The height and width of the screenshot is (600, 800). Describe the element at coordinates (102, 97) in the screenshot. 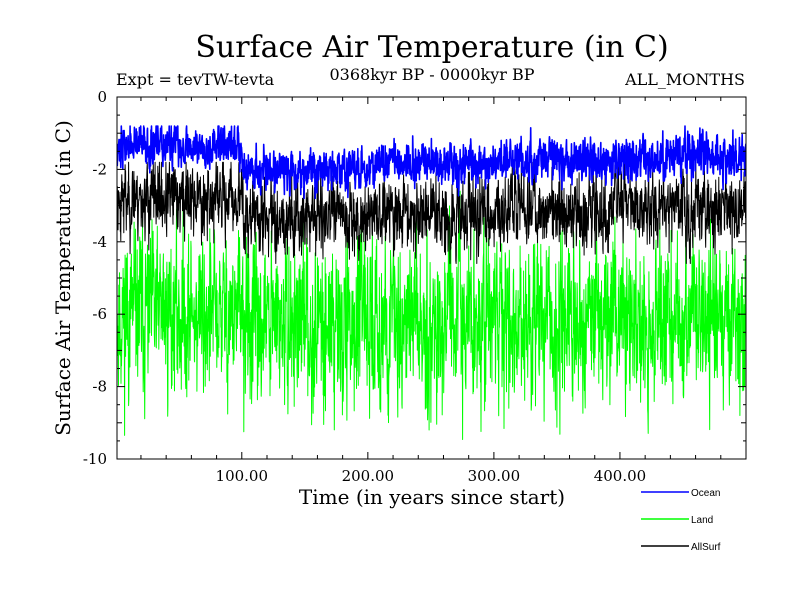

I see `y-tick-label: 0` at that location.